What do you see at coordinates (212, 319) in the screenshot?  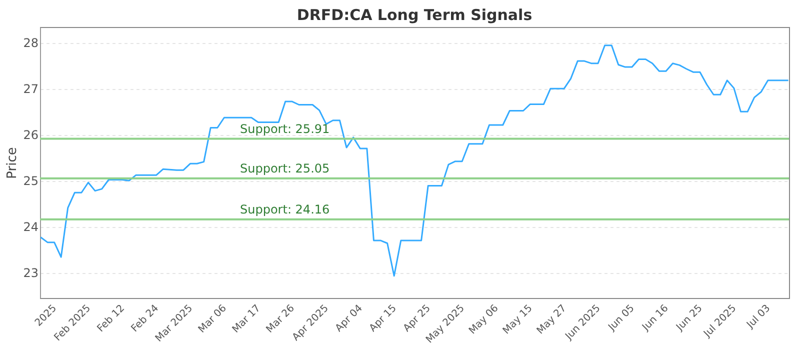 I see `x-tick-label: Mar 06` at bounding box center [212, 319].